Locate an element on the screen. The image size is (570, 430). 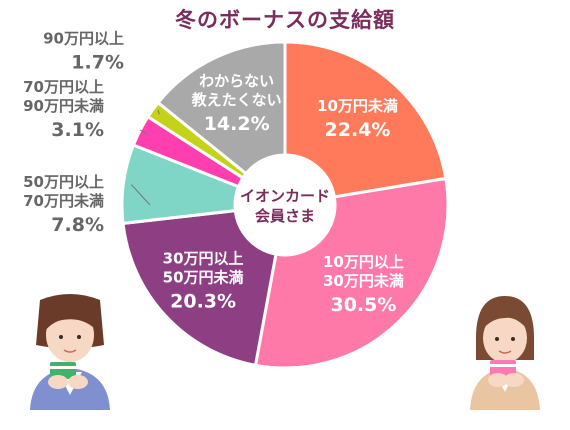
slice-label-outside: 70万円以上 90万円未満 3.1% is located at coordinates (63, 109).